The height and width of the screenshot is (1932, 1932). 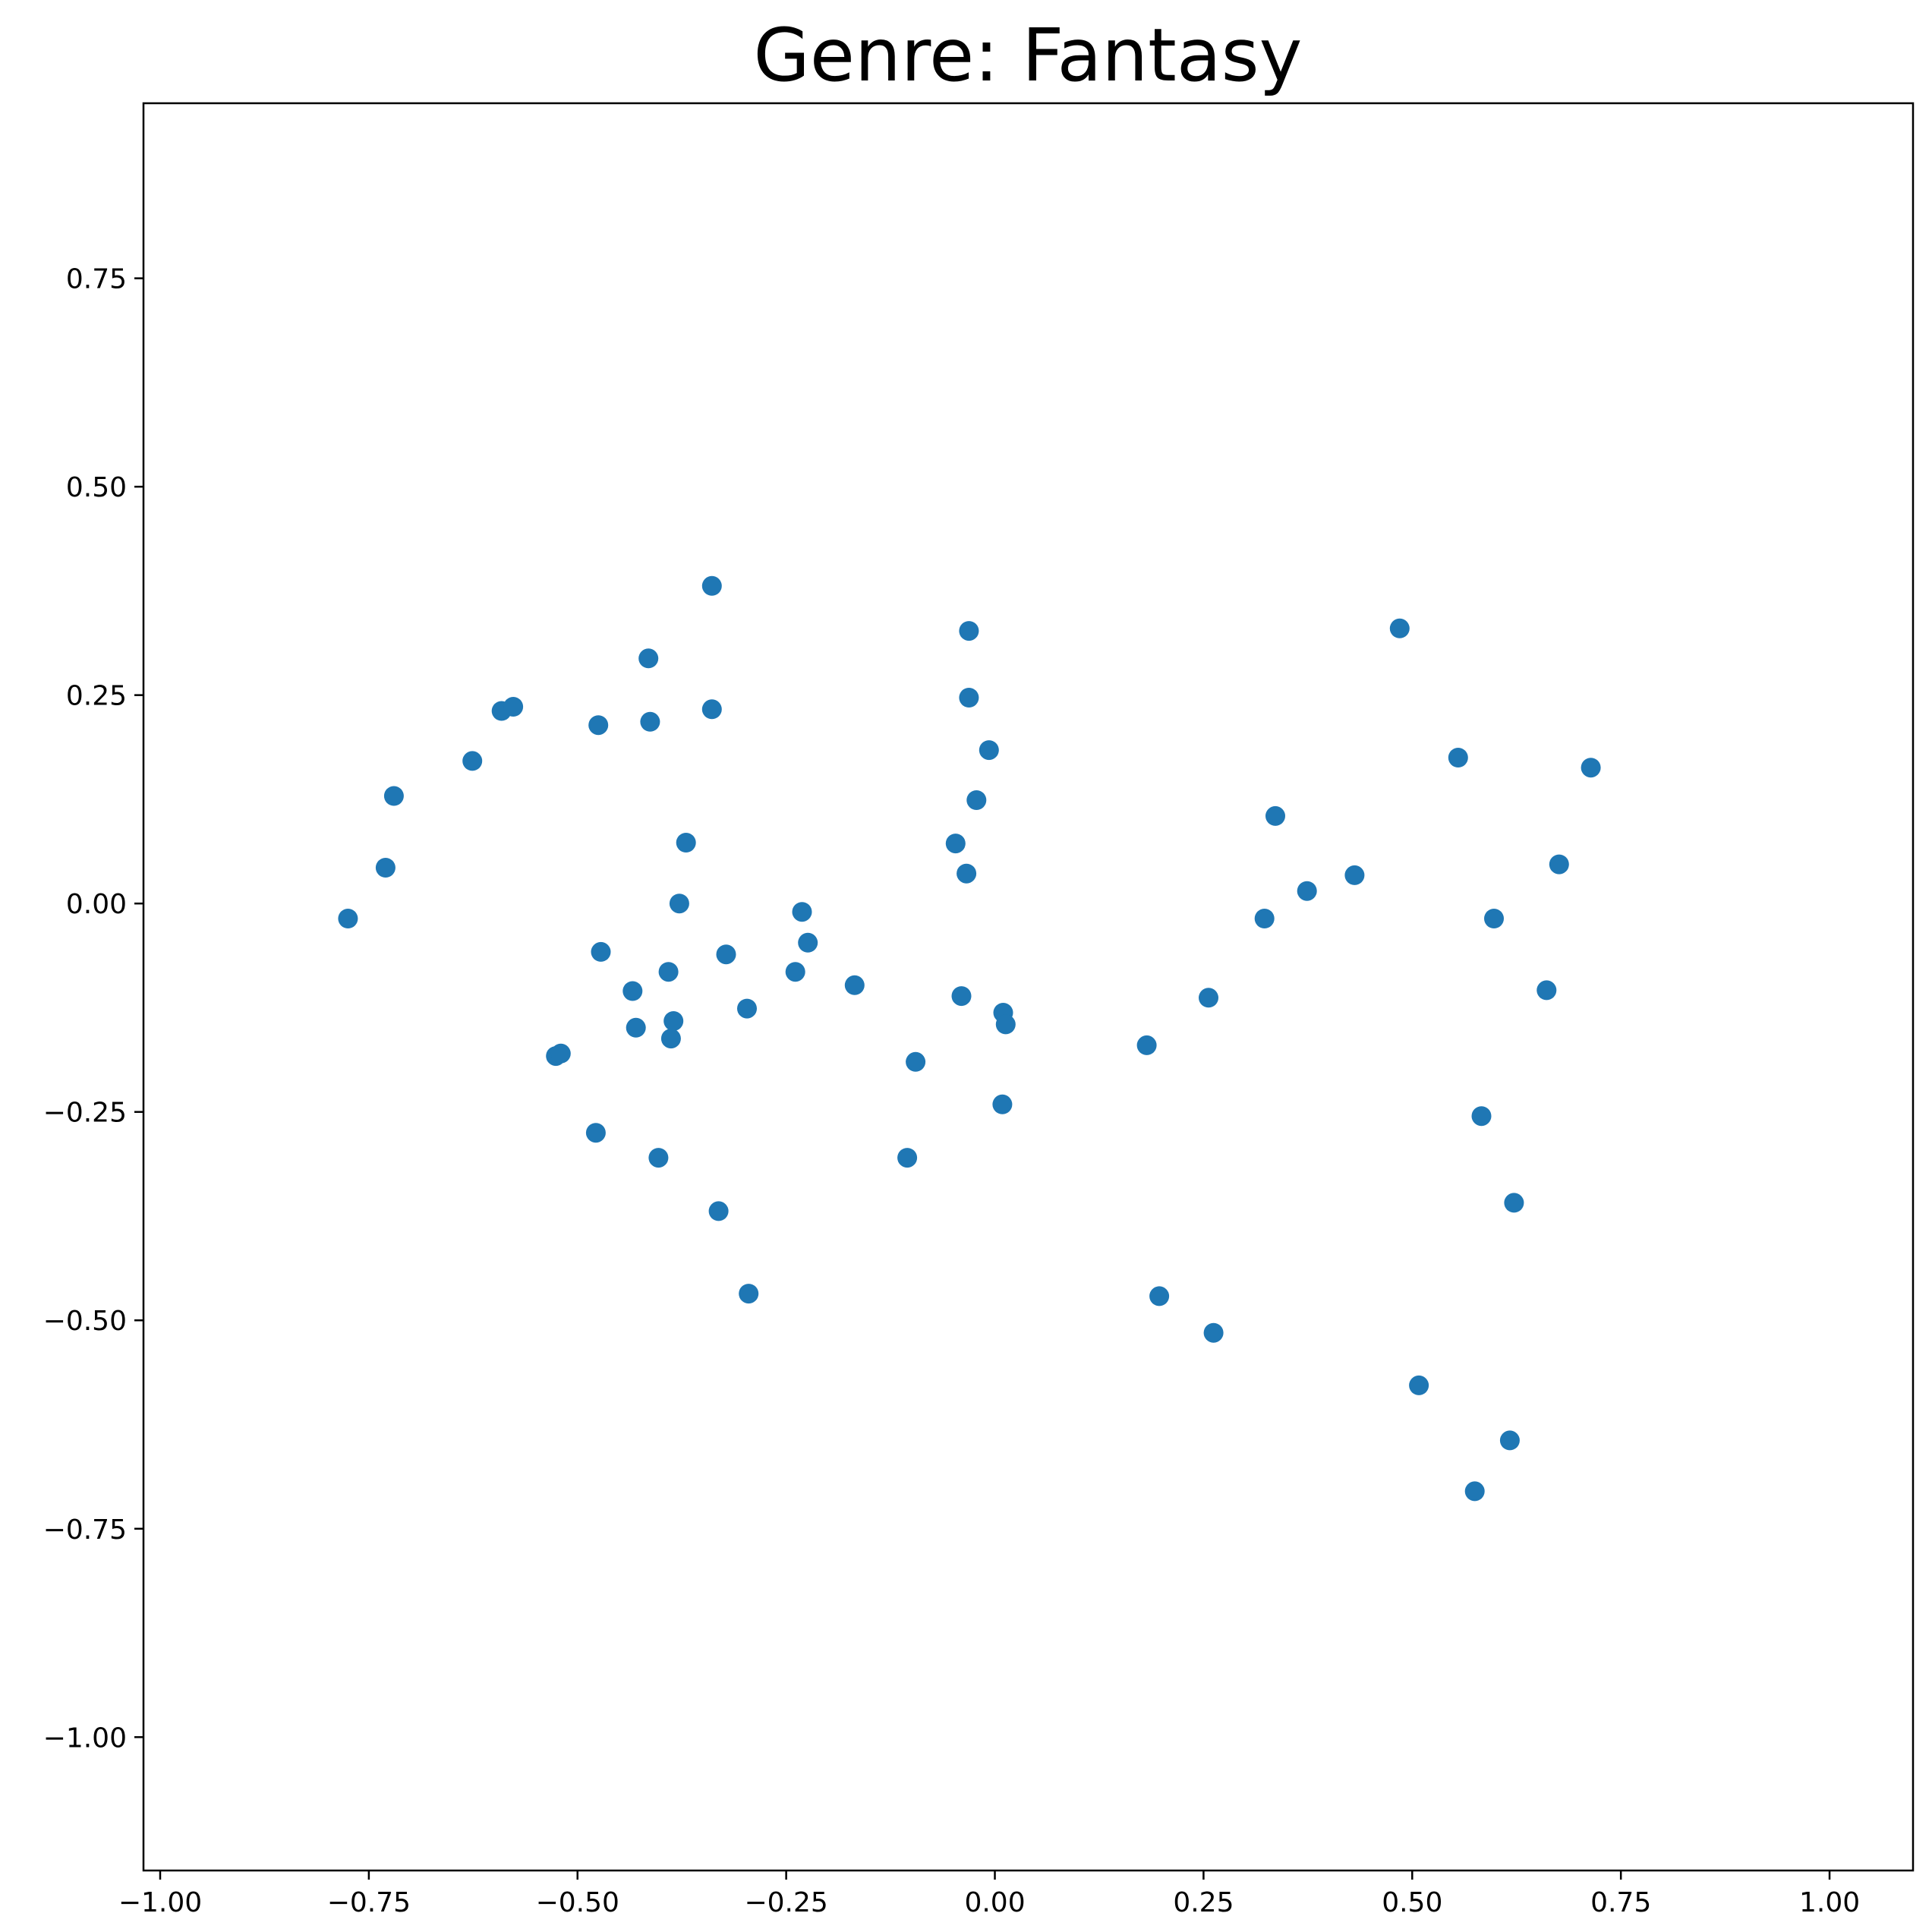 What do you see at coordinates (97, 905) in the screenshot?
I see `y-tick-label: 0.00` at bounding box center [97, 905].